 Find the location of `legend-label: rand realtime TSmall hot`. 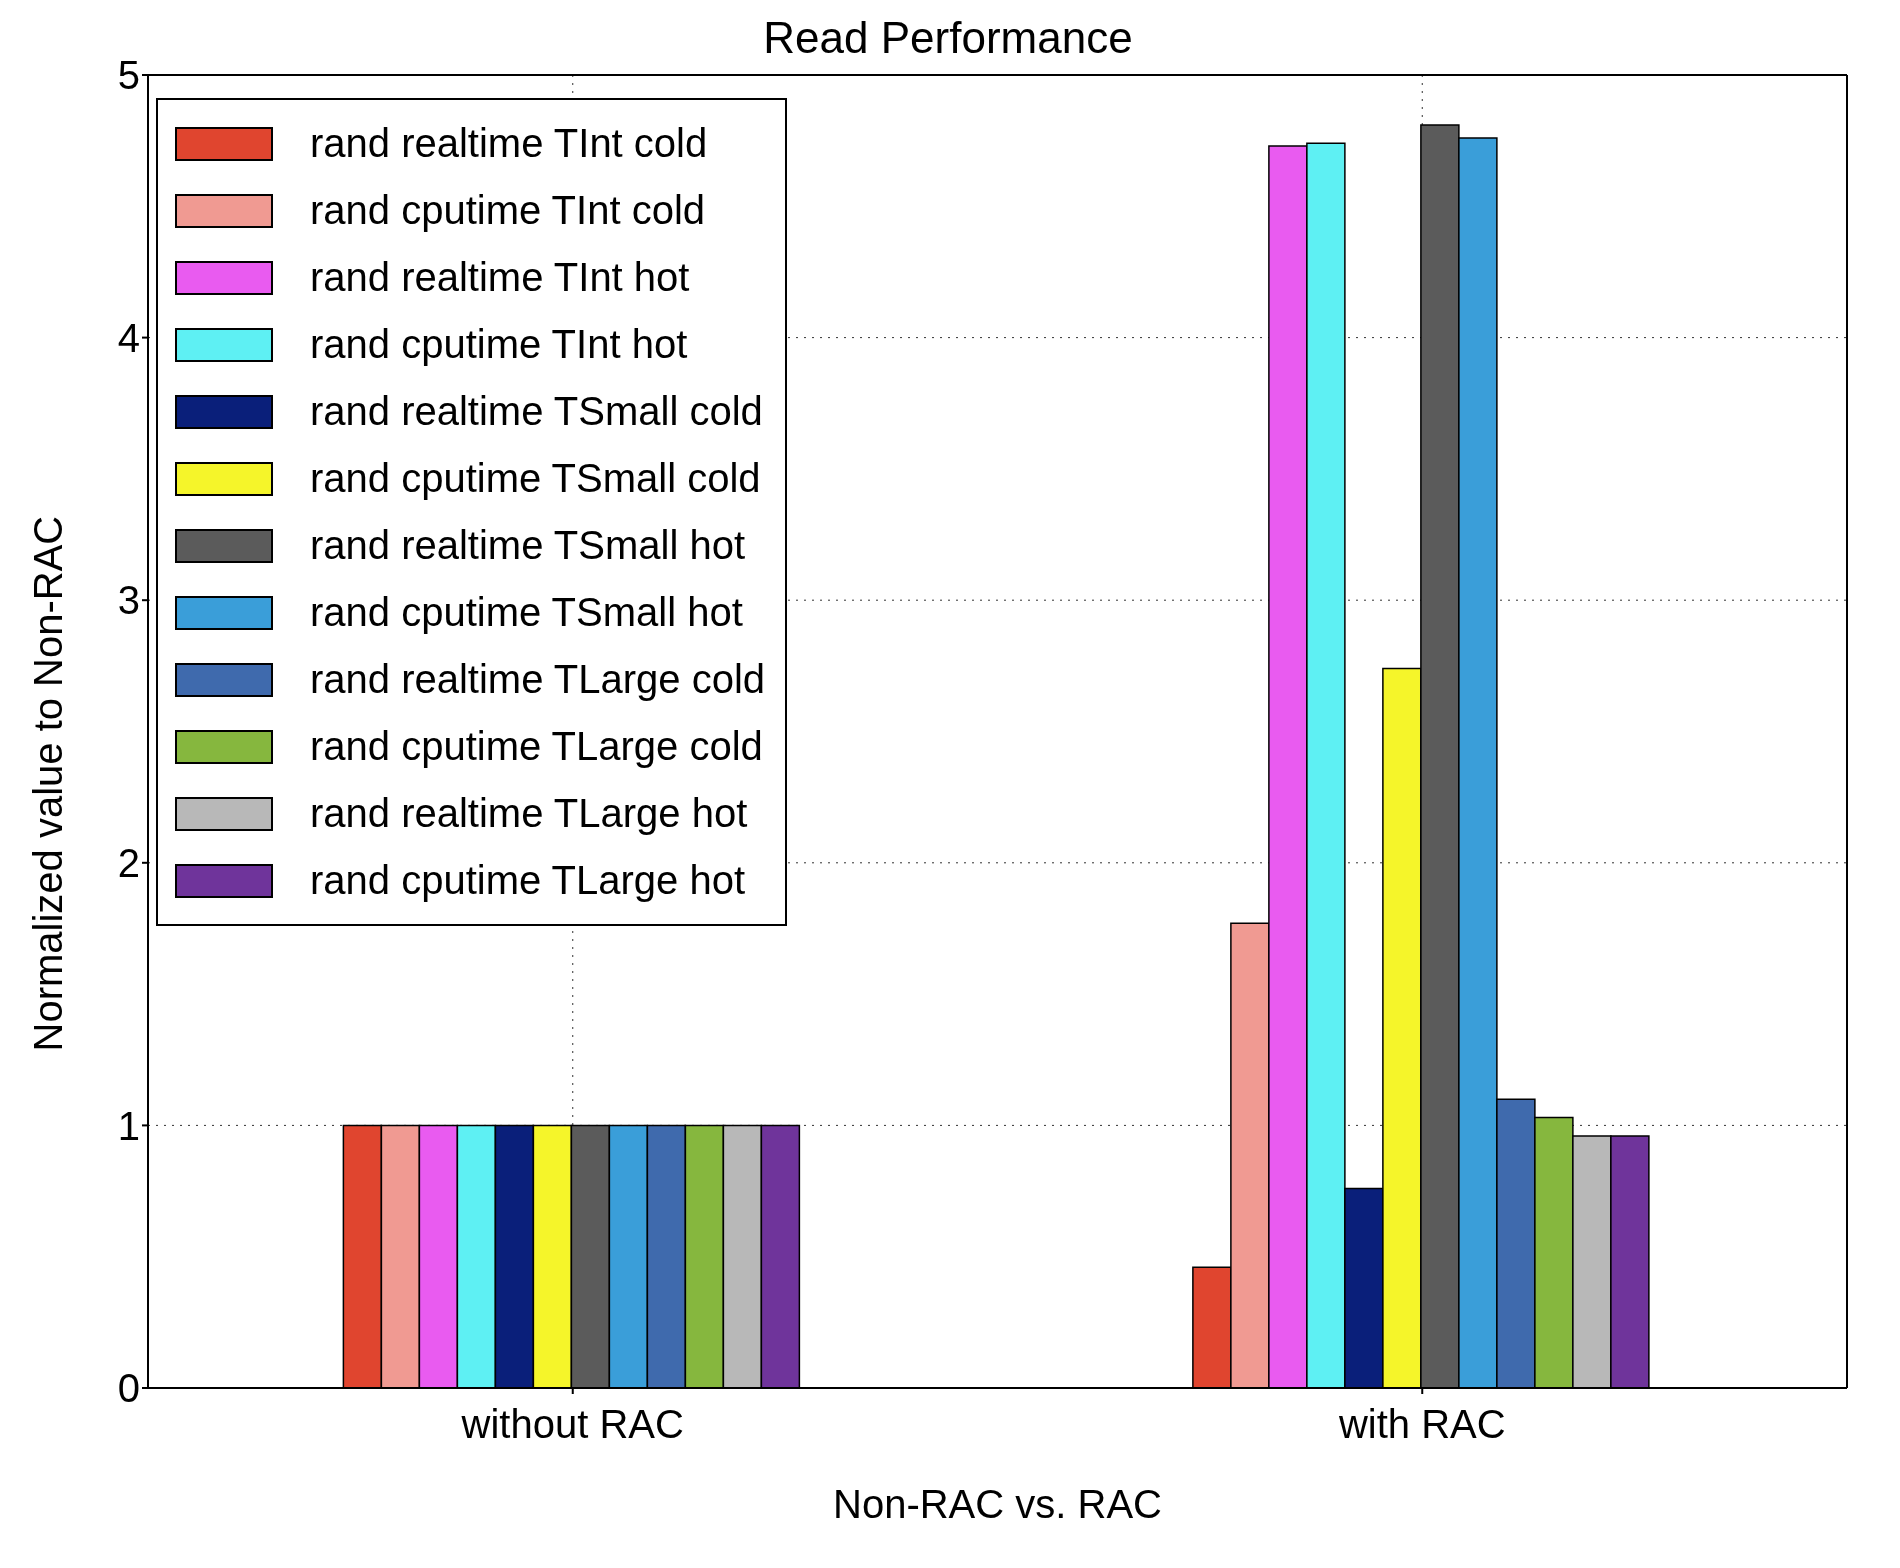

legend-label: rand realtime TSmall hot is located at coordinates (527, 545).